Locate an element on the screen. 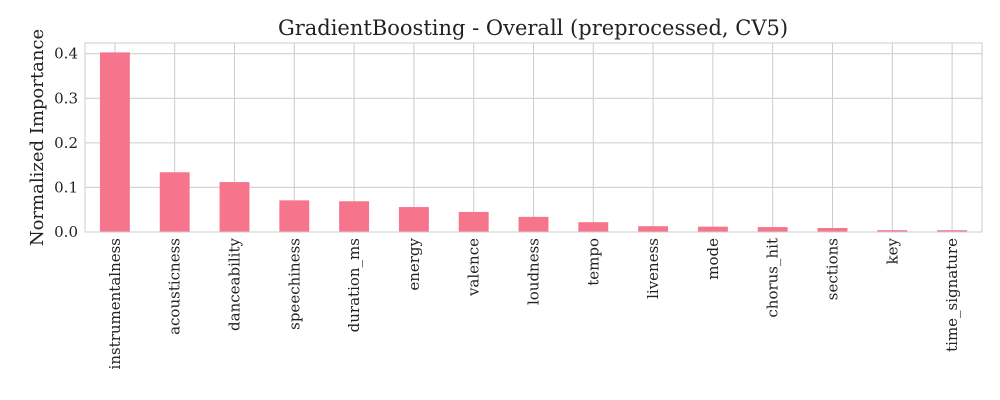 Image resolution: width=1000 pixels, height=400 pixels. x-tick-label: liveness is located at coordinates (653, 268).